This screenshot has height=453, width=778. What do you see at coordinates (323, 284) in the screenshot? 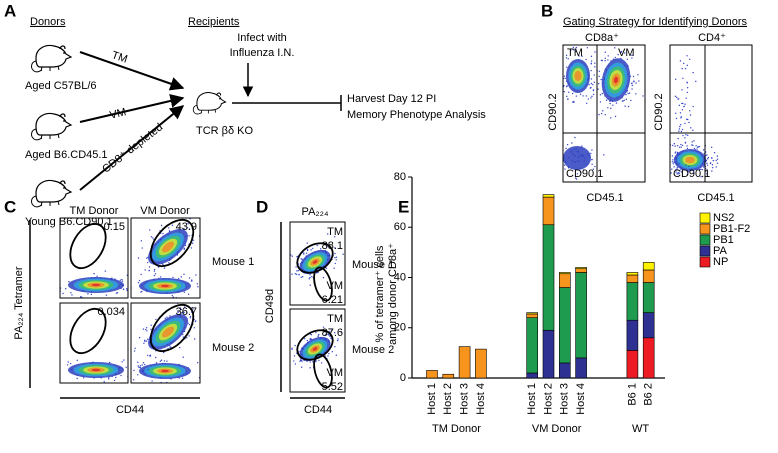
I see `gate` at bounding box center [323, 284].